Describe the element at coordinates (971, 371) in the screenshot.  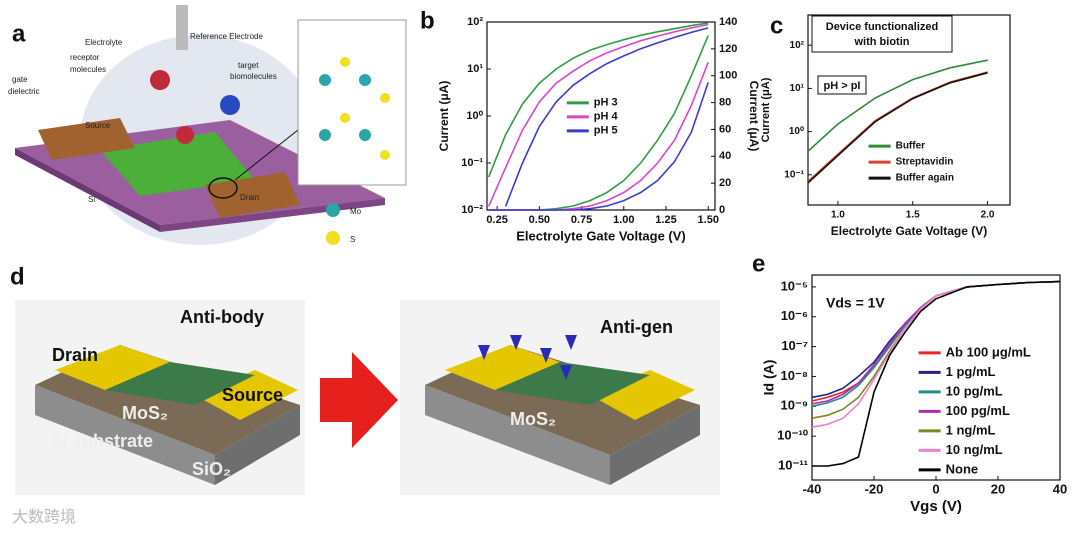
I see `legend-label: 1 pg/mL` at that location.